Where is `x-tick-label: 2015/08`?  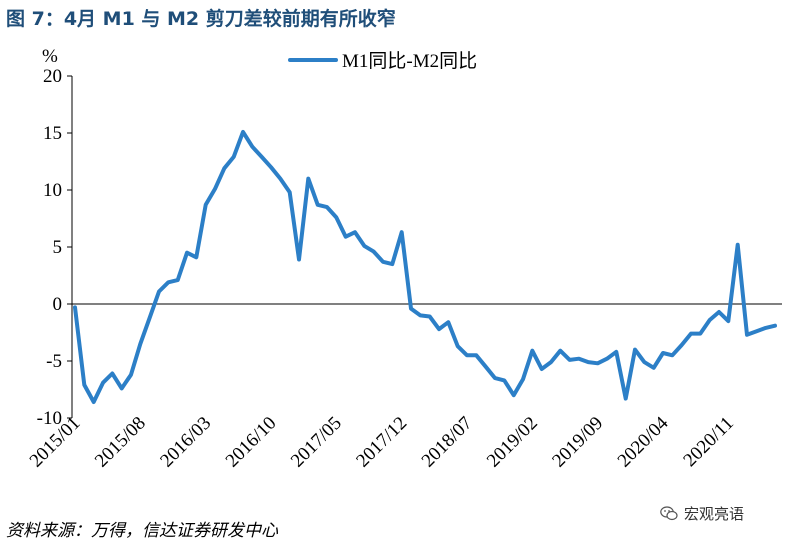 x-tick-label: 2015/08 is located at coordinates (120, 442).